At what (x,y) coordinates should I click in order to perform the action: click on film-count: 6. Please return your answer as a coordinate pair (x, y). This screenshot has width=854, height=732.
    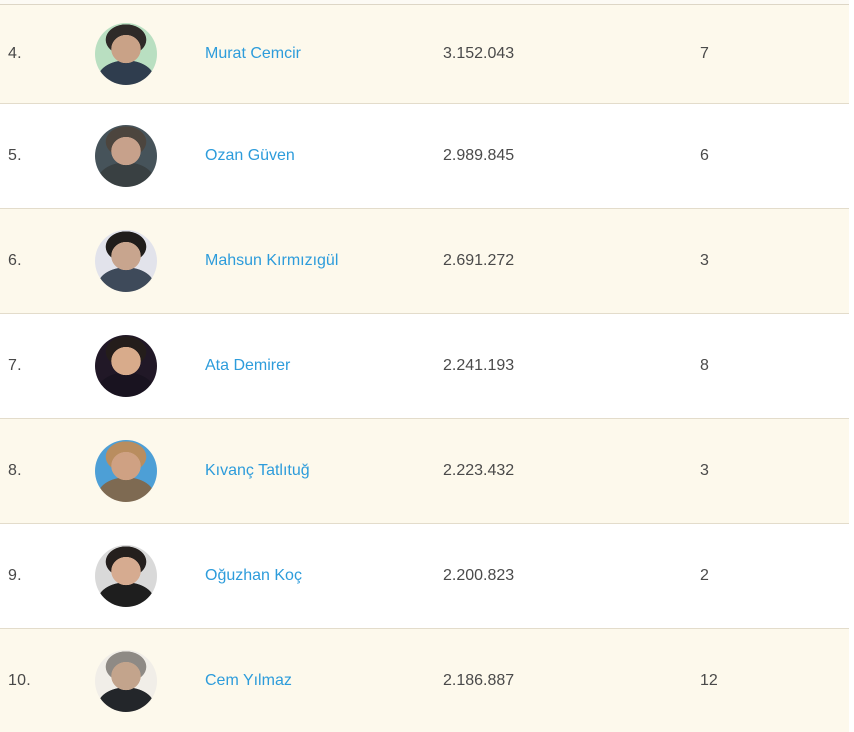
    Looking at the image, I should click on (704, 155).